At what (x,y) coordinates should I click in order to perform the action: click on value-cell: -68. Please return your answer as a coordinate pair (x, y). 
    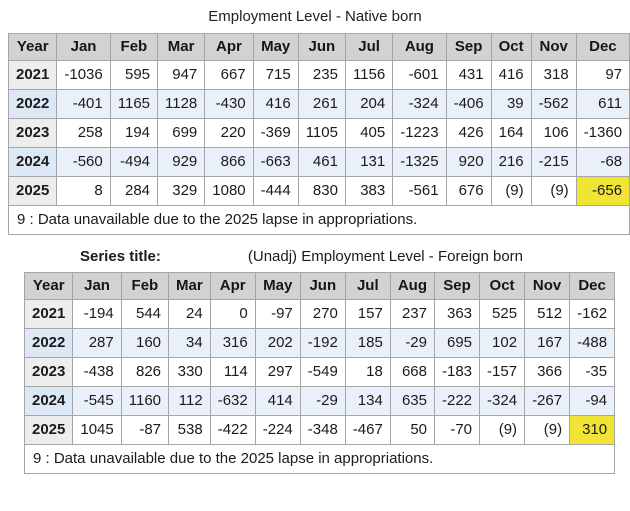
    Looking at the image, I should click on (602, 162).